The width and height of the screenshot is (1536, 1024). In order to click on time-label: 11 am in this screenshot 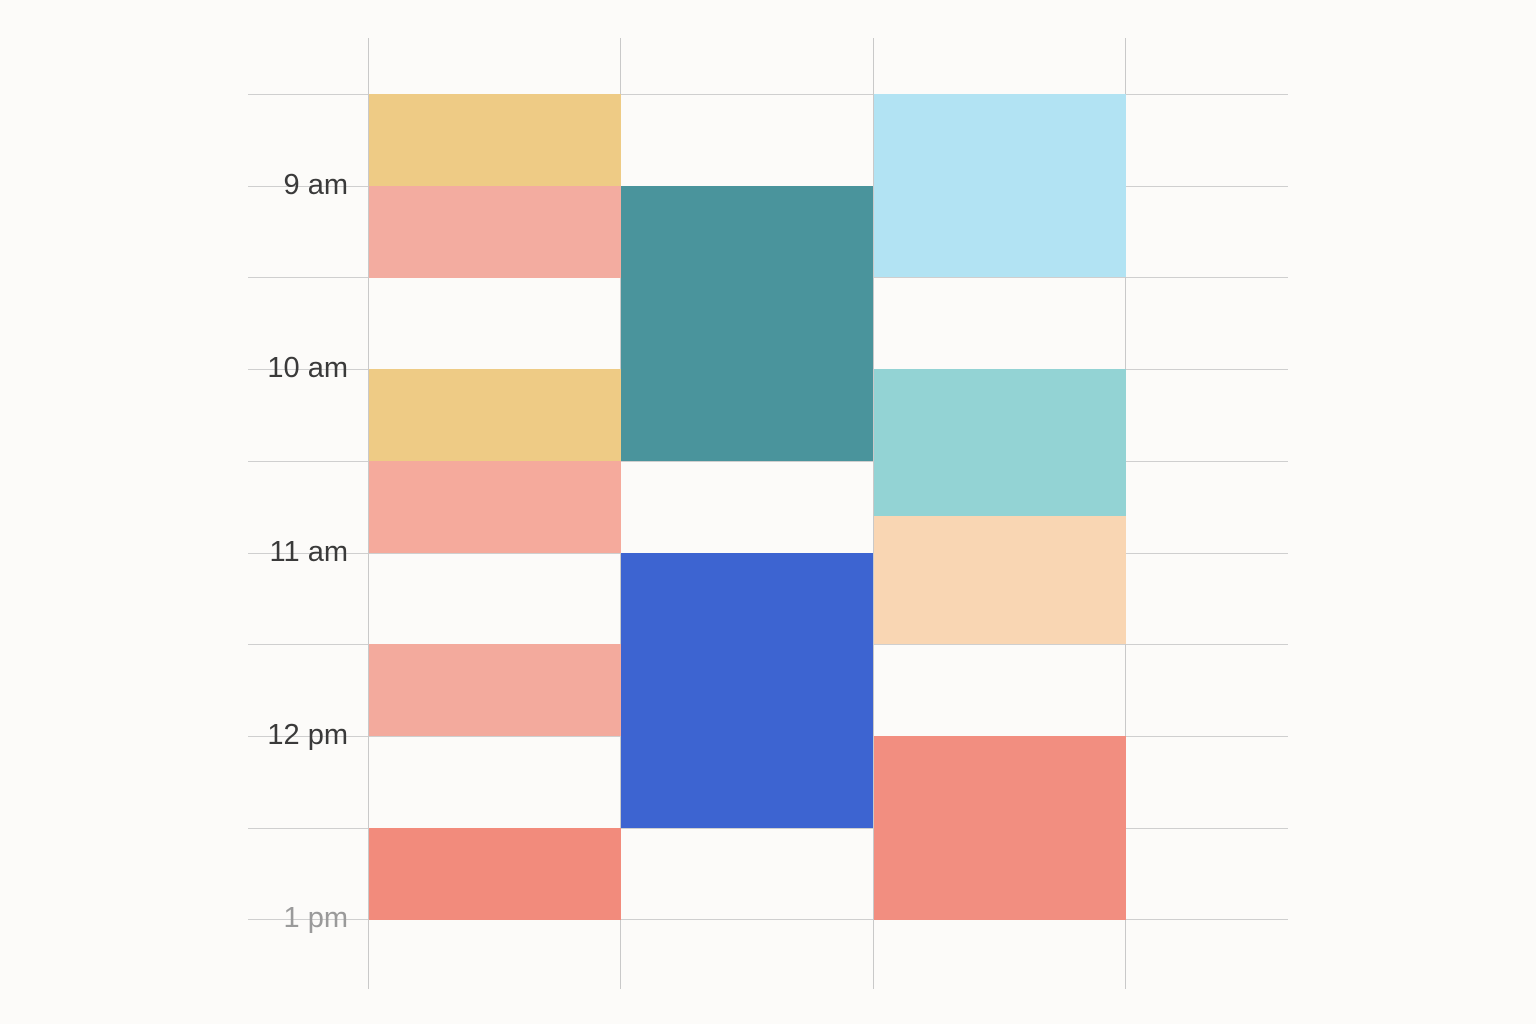, I will do `click(308, 552)`.